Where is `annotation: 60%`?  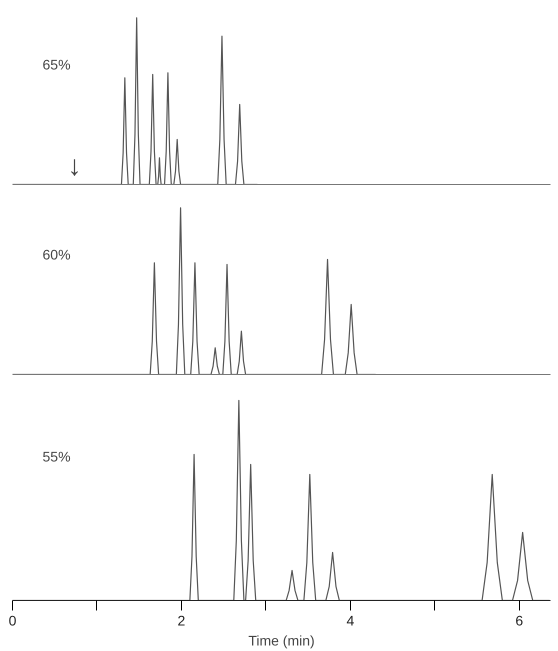 annotation: 60% is located at coordinates (56, 254).